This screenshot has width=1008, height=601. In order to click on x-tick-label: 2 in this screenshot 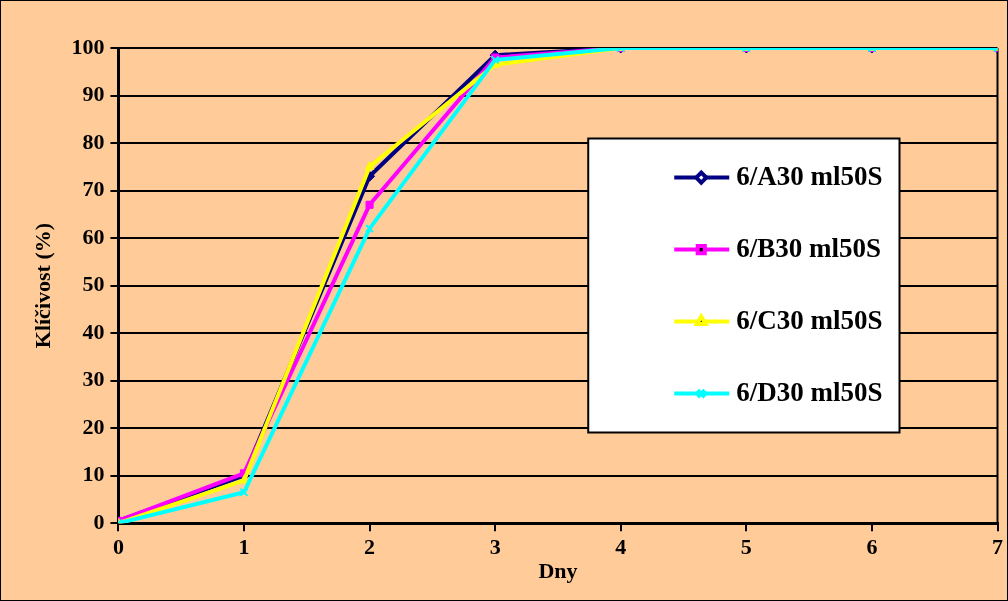, I will do `click(370, 547)`.